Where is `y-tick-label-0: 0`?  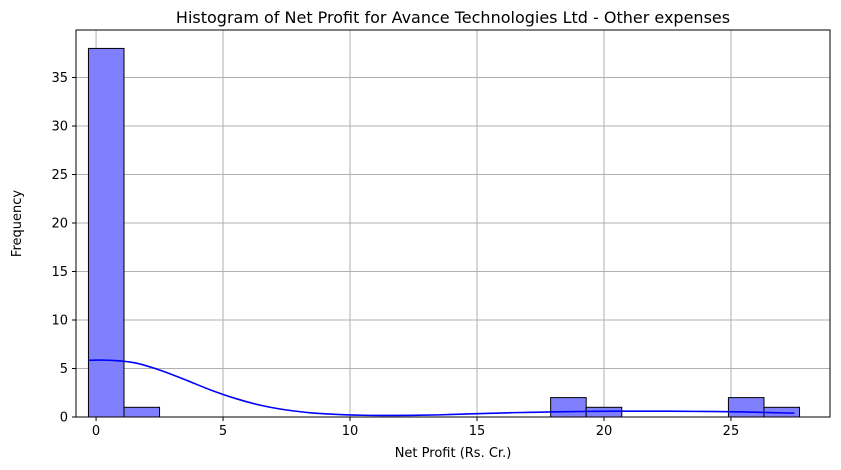
y-tick-label-0: 0 is located at coordinates (64, 418).